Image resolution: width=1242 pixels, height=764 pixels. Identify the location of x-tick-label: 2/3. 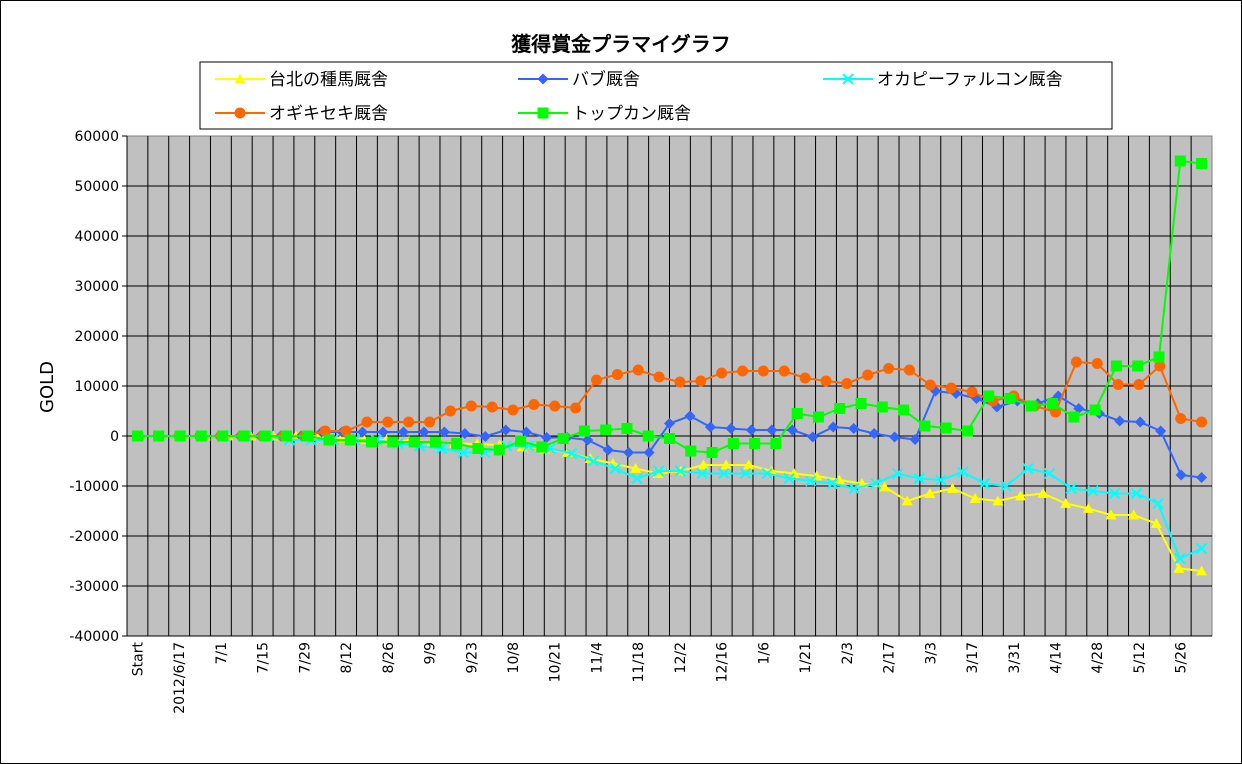
(848, 653).